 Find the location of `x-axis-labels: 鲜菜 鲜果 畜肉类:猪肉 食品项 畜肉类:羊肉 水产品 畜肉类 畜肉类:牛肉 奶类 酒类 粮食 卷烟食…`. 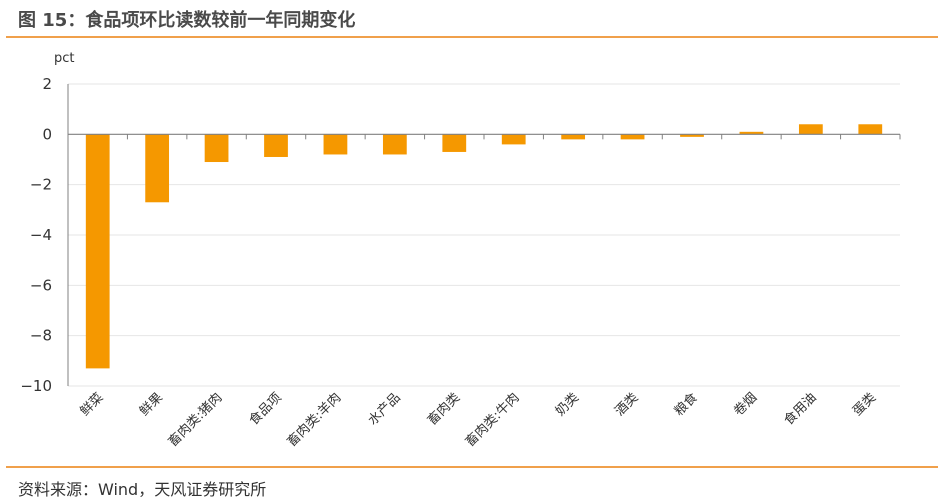

x-axis-labels: 鲜菜 鲜果 畜肉类:猪肉 食品项 畜肉类:羊肉 水产品 畜肉类 畜肉类:牛肉 奶类 酒类 粮食 卷烟食… is located at coordinates (479, 420).